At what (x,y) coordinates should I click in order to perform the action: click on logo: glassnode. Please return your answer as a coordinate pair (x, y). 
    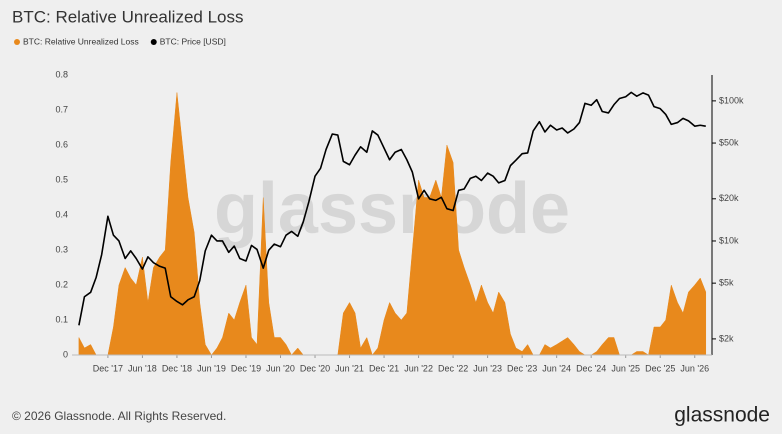
    Looking at the image, I should click on (722, 415).